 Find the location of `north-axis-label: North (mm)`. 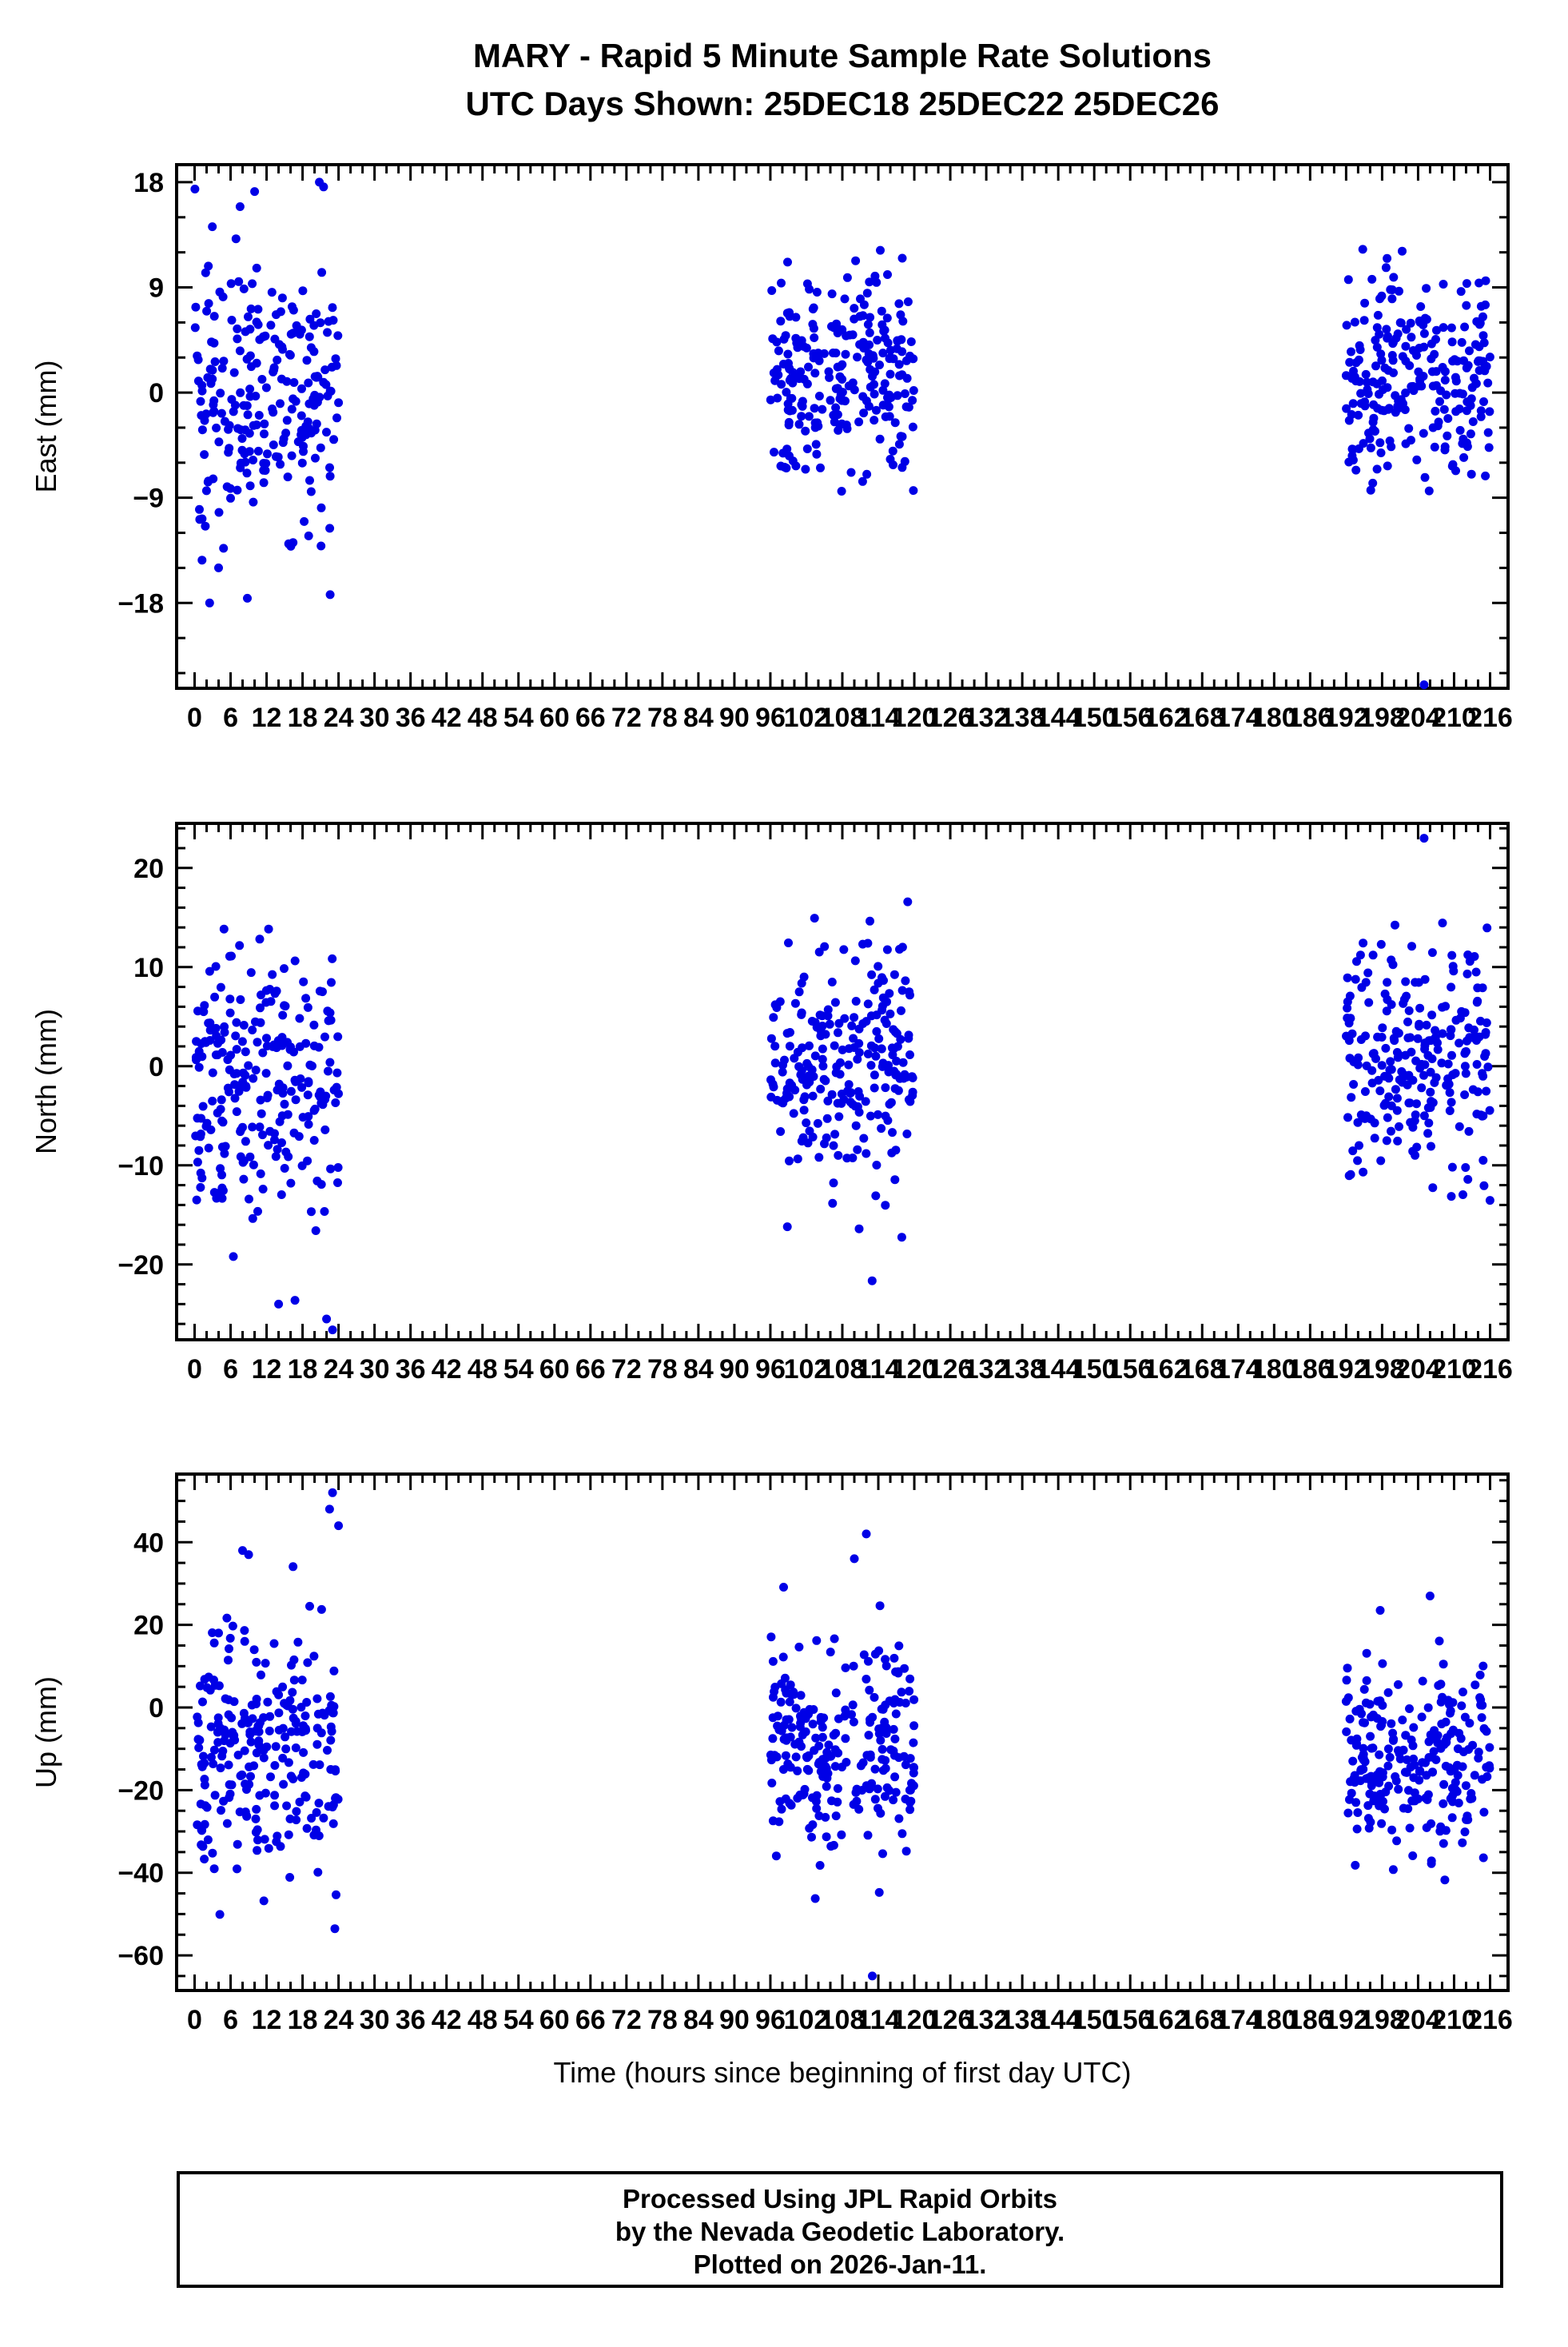

north-axis-label: North (mm) is located at coordinates (46, 1082).